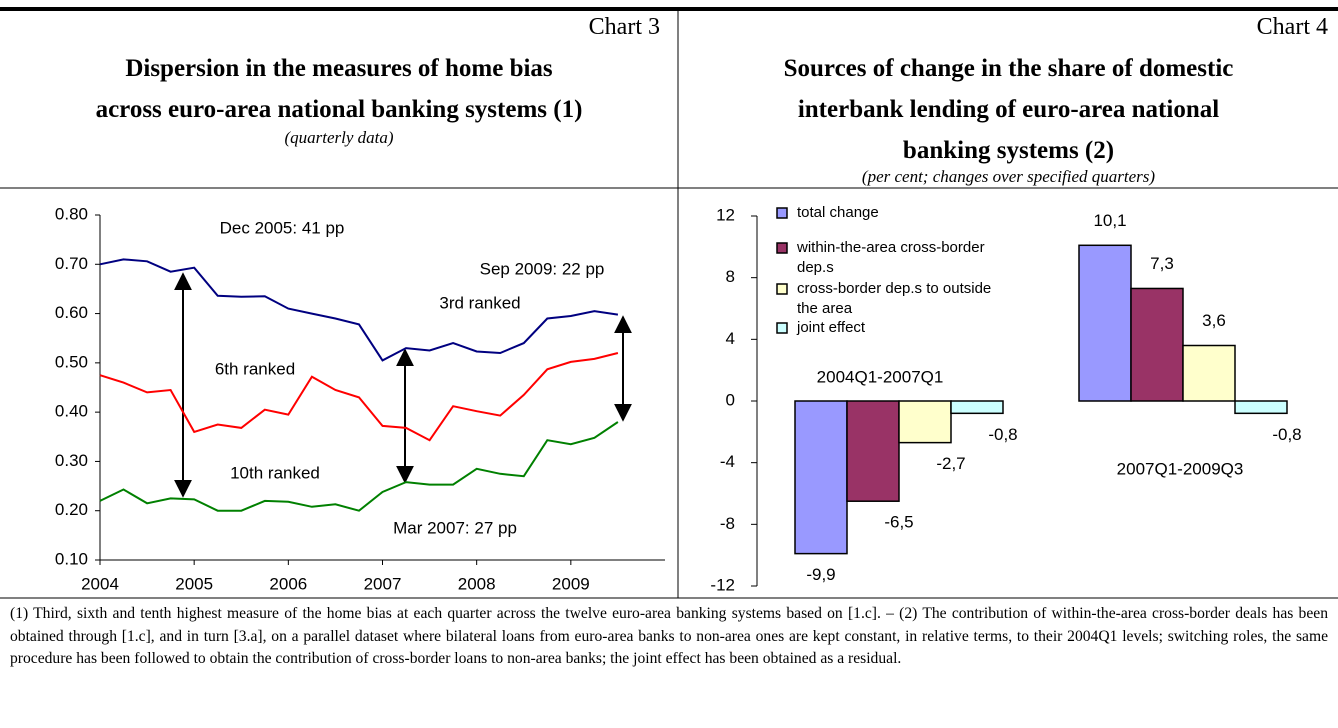 Image resolution: width=1338 pixels, height=728 pixels. Describe the element at coordinates (288, 583) in the screenshot. I see `x-tick-label: 2006` at that location.